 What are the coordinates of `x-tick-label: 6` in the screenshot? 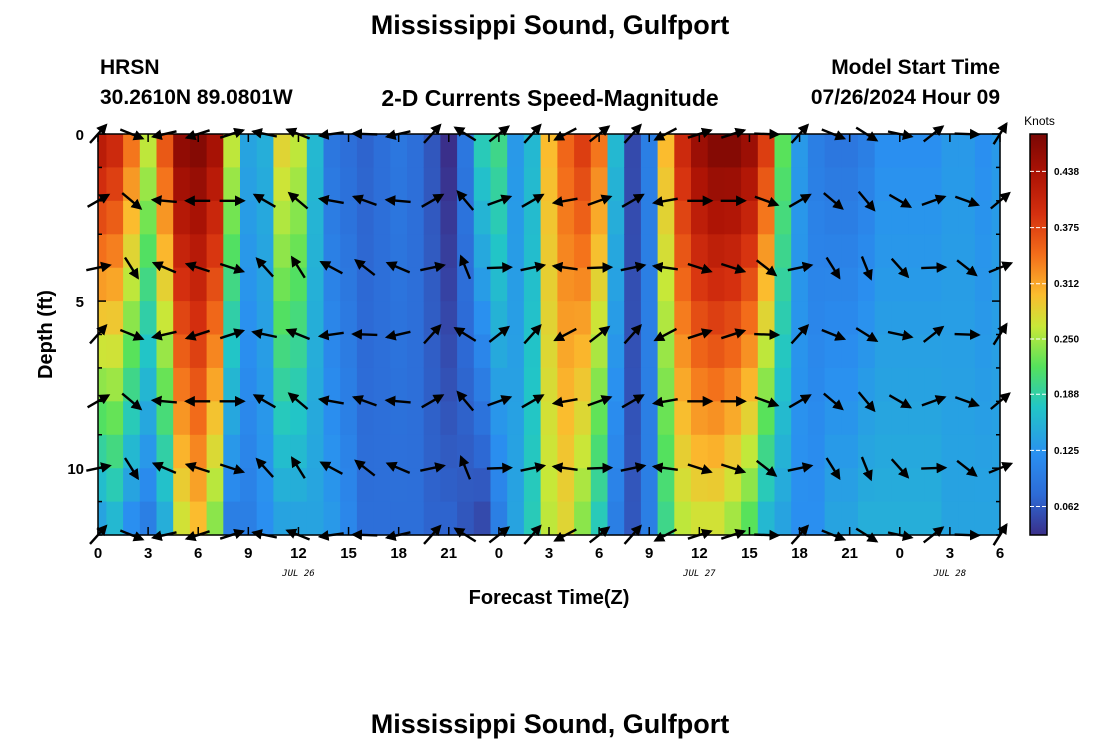 It's located at (599, 553).